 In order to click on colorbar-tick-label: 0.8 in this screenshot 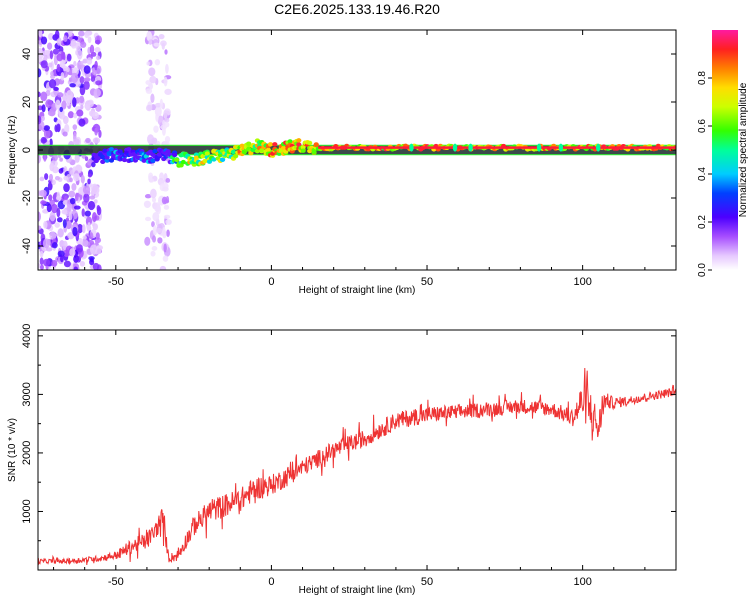, I will do `click(702, 78)`.